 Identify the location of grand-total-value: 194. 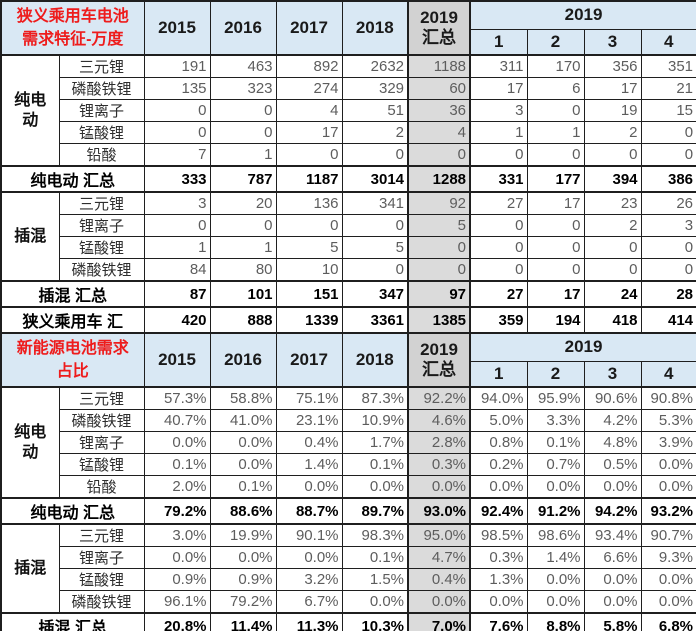
(555, 320).